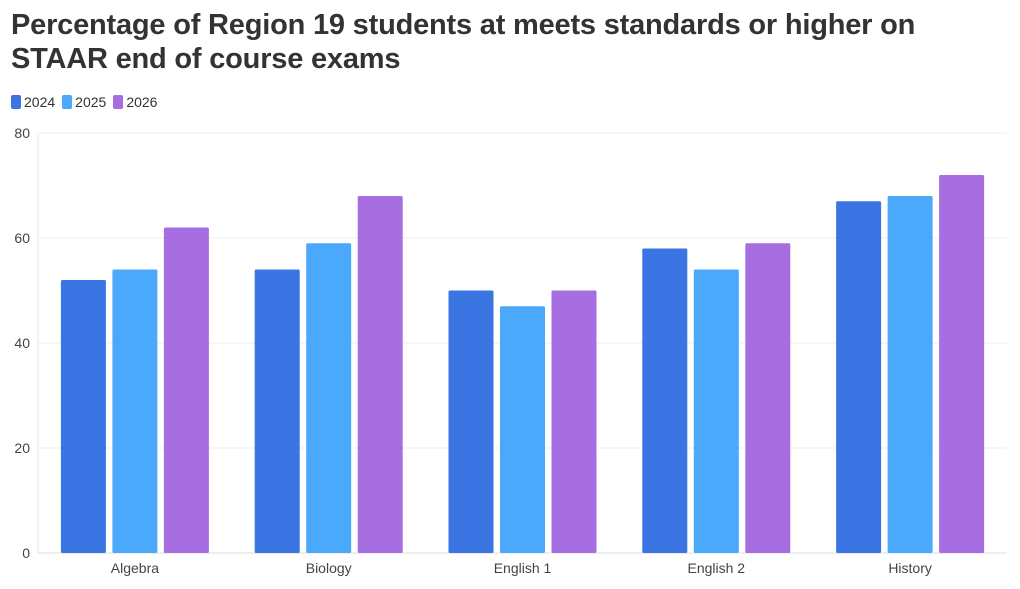 This screenshot has height=589, width=1020. Describe the element at coordinates (186, 390) in the screenshot. I see `bar-2026-algebra` at that location.